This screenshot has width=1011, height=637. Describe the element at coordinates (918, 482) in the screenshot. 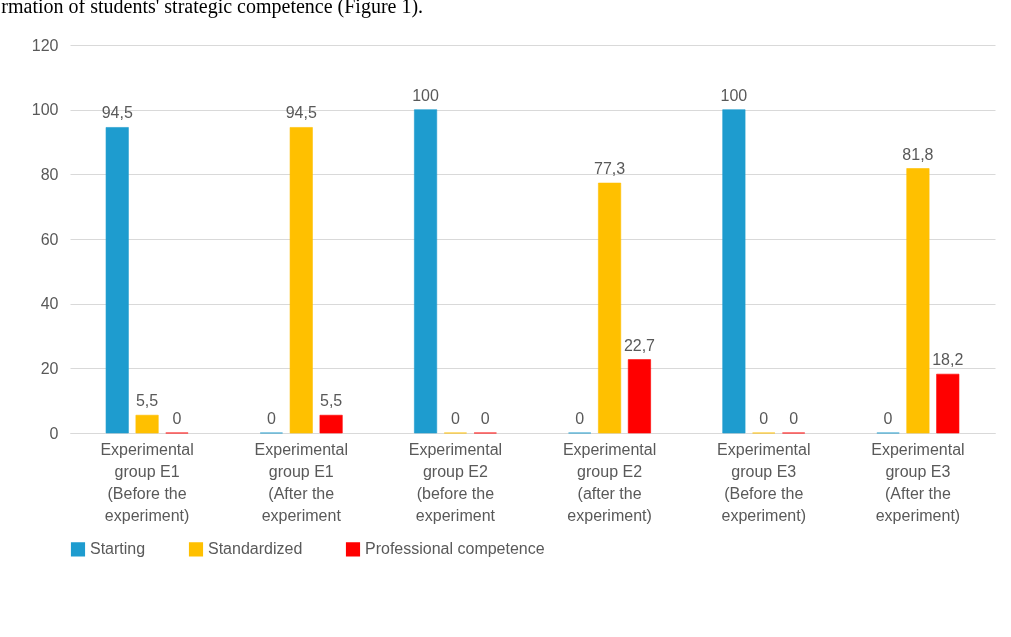

I see `x-tick-label: Experimental group E3 (After the experiment)` at that location.